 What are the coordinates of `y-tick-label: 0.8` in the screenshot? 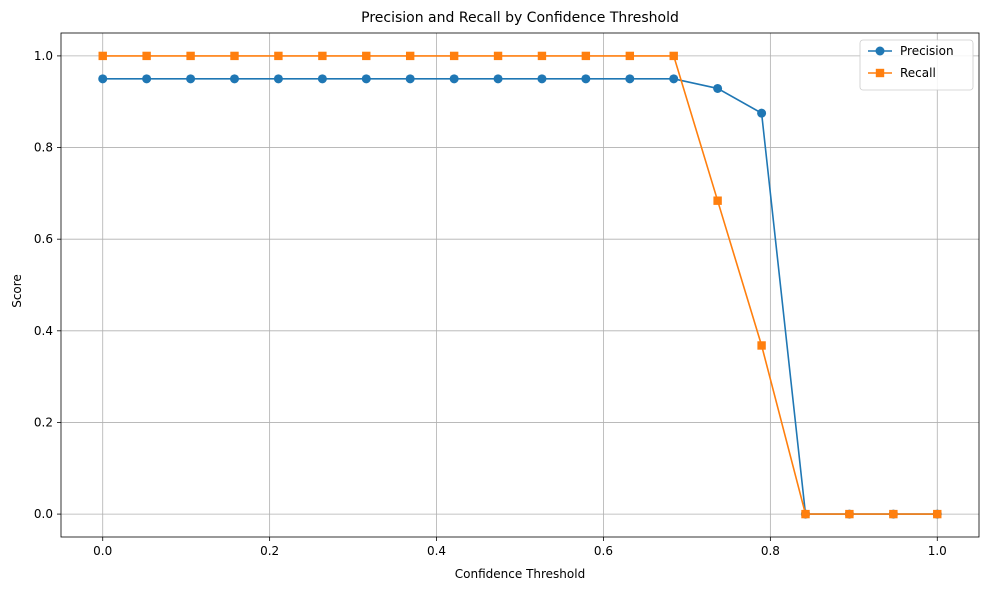 It's located at (43, 148).